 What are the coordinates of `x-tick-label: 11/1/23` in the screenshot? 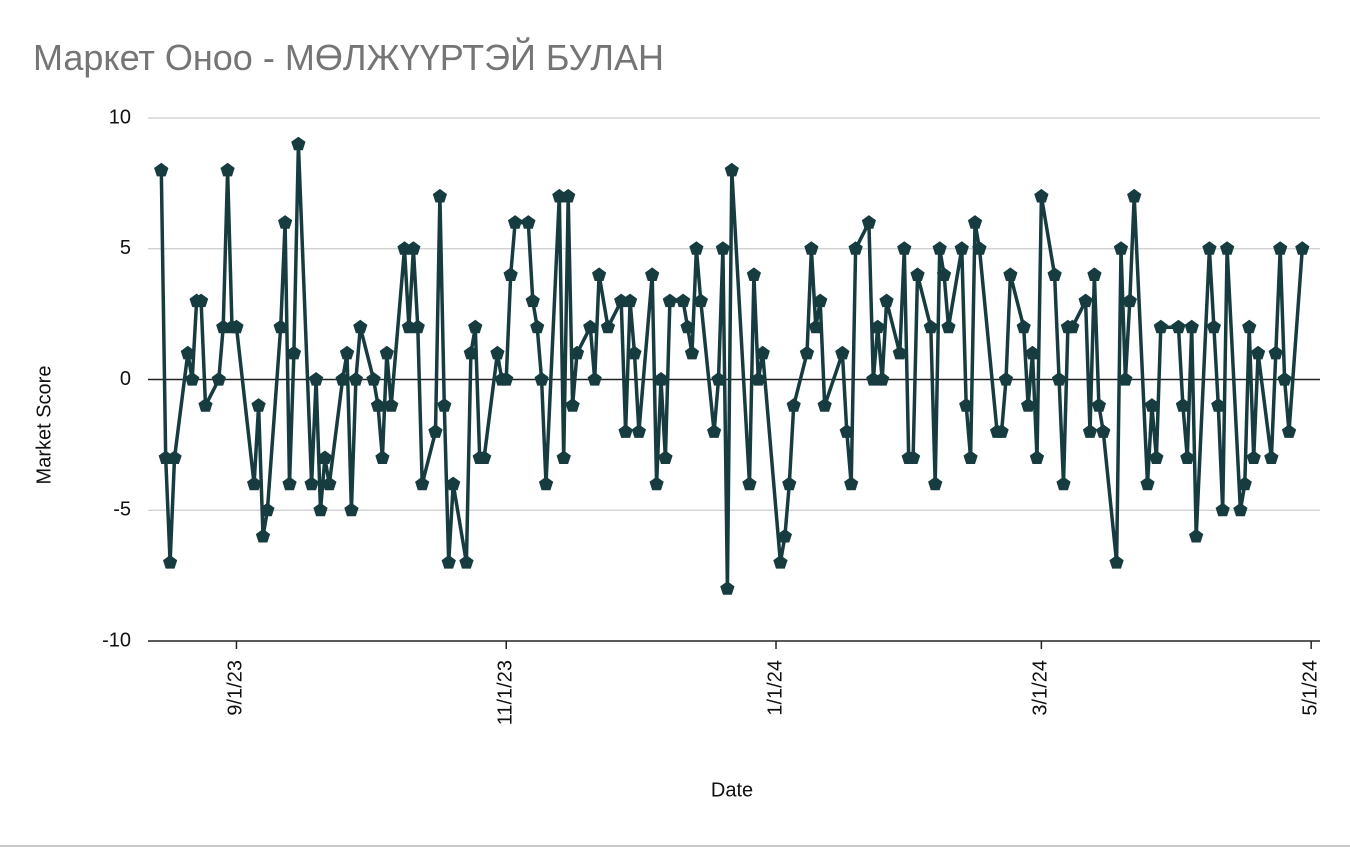 It's located at (506, 692).